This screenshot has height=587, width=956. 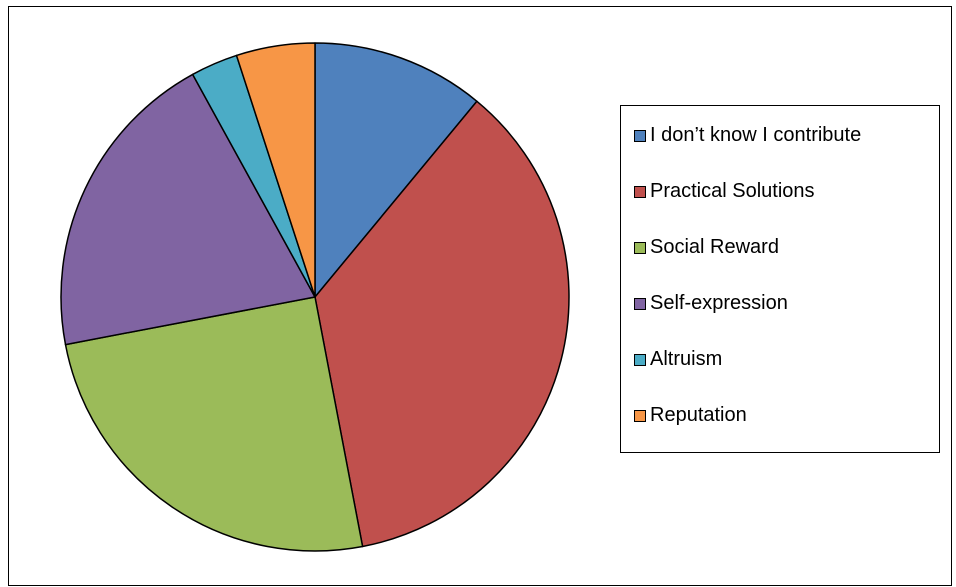 I want to click on legend-item-self-expression: Self-expression, so click(x=780, y=319).